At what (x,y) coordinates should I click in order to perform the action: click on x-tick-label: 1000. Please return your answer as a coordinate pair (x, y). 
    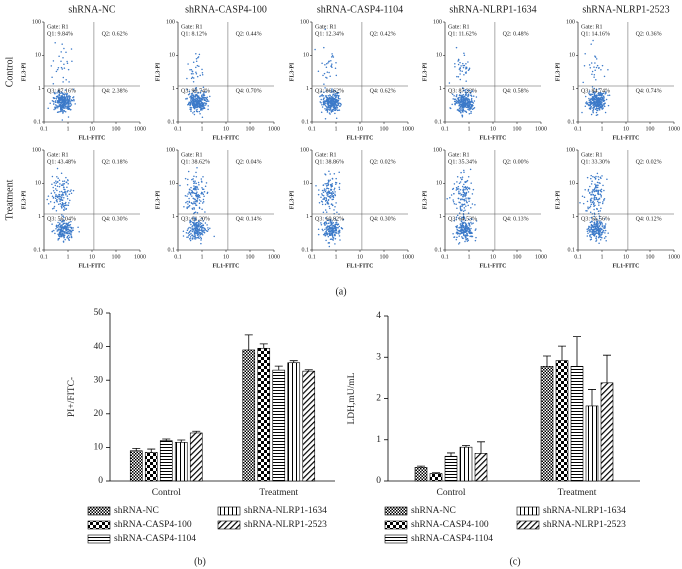
    Looking at the image, I should click on (140, 129).